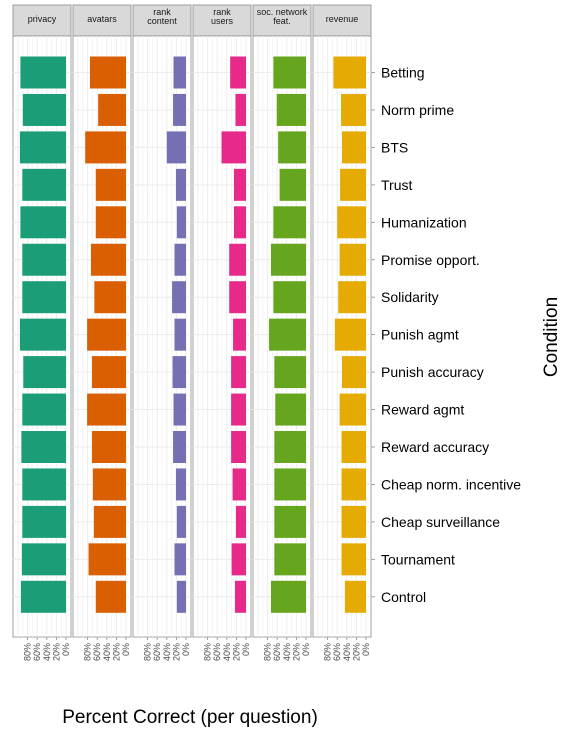 This screenshot has height=733, width=569. Describe the element at coordinates (222, 12) in the screenshot. I see `facet-label: rank` at that location.